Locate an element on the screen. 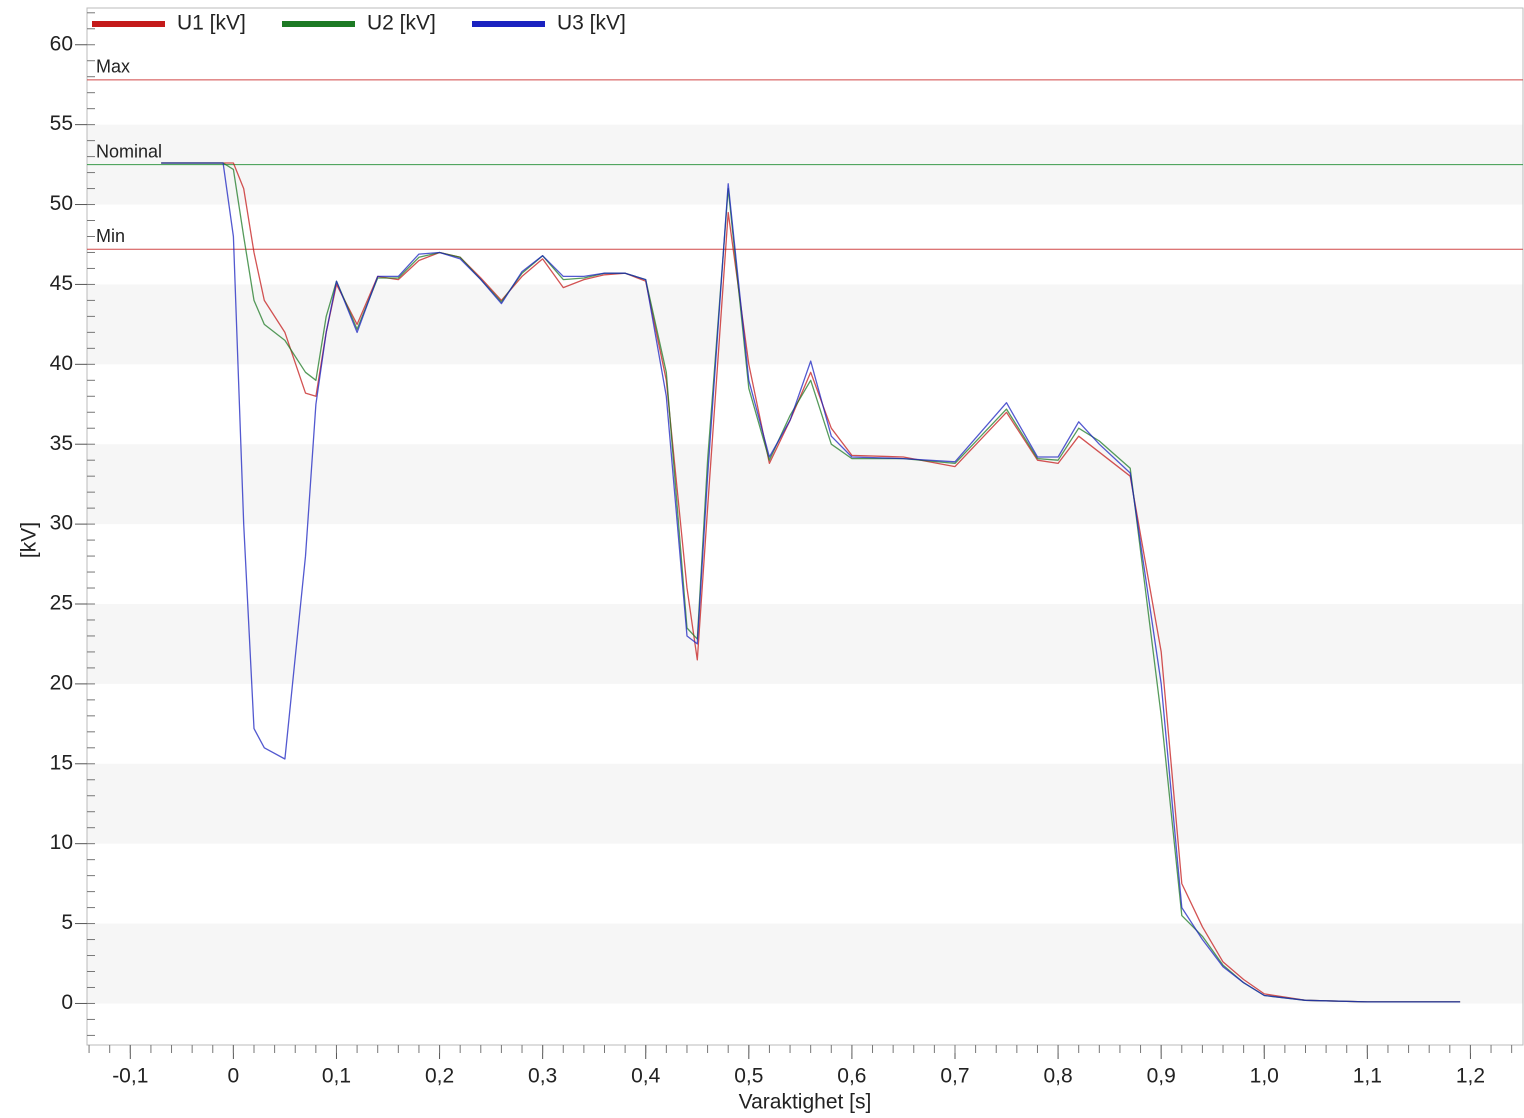  legend-label: U1 [kV] is located at coordinates (211, 23).